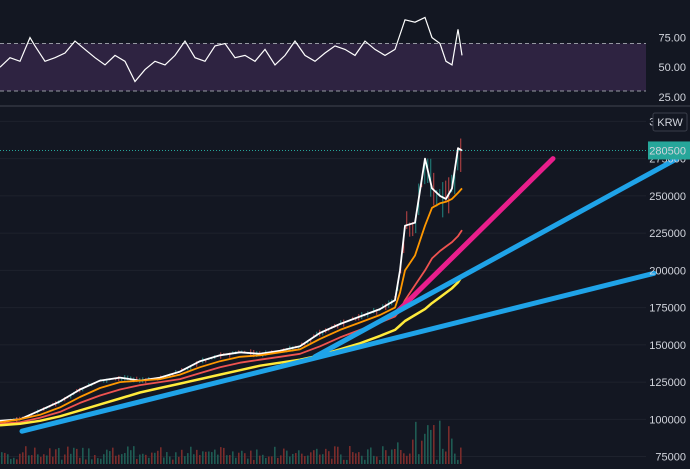  What do you see at coordinates (667, 234) in the screenshot?
I see `price-tick-label: 225000` at bounding box center [667, 234].